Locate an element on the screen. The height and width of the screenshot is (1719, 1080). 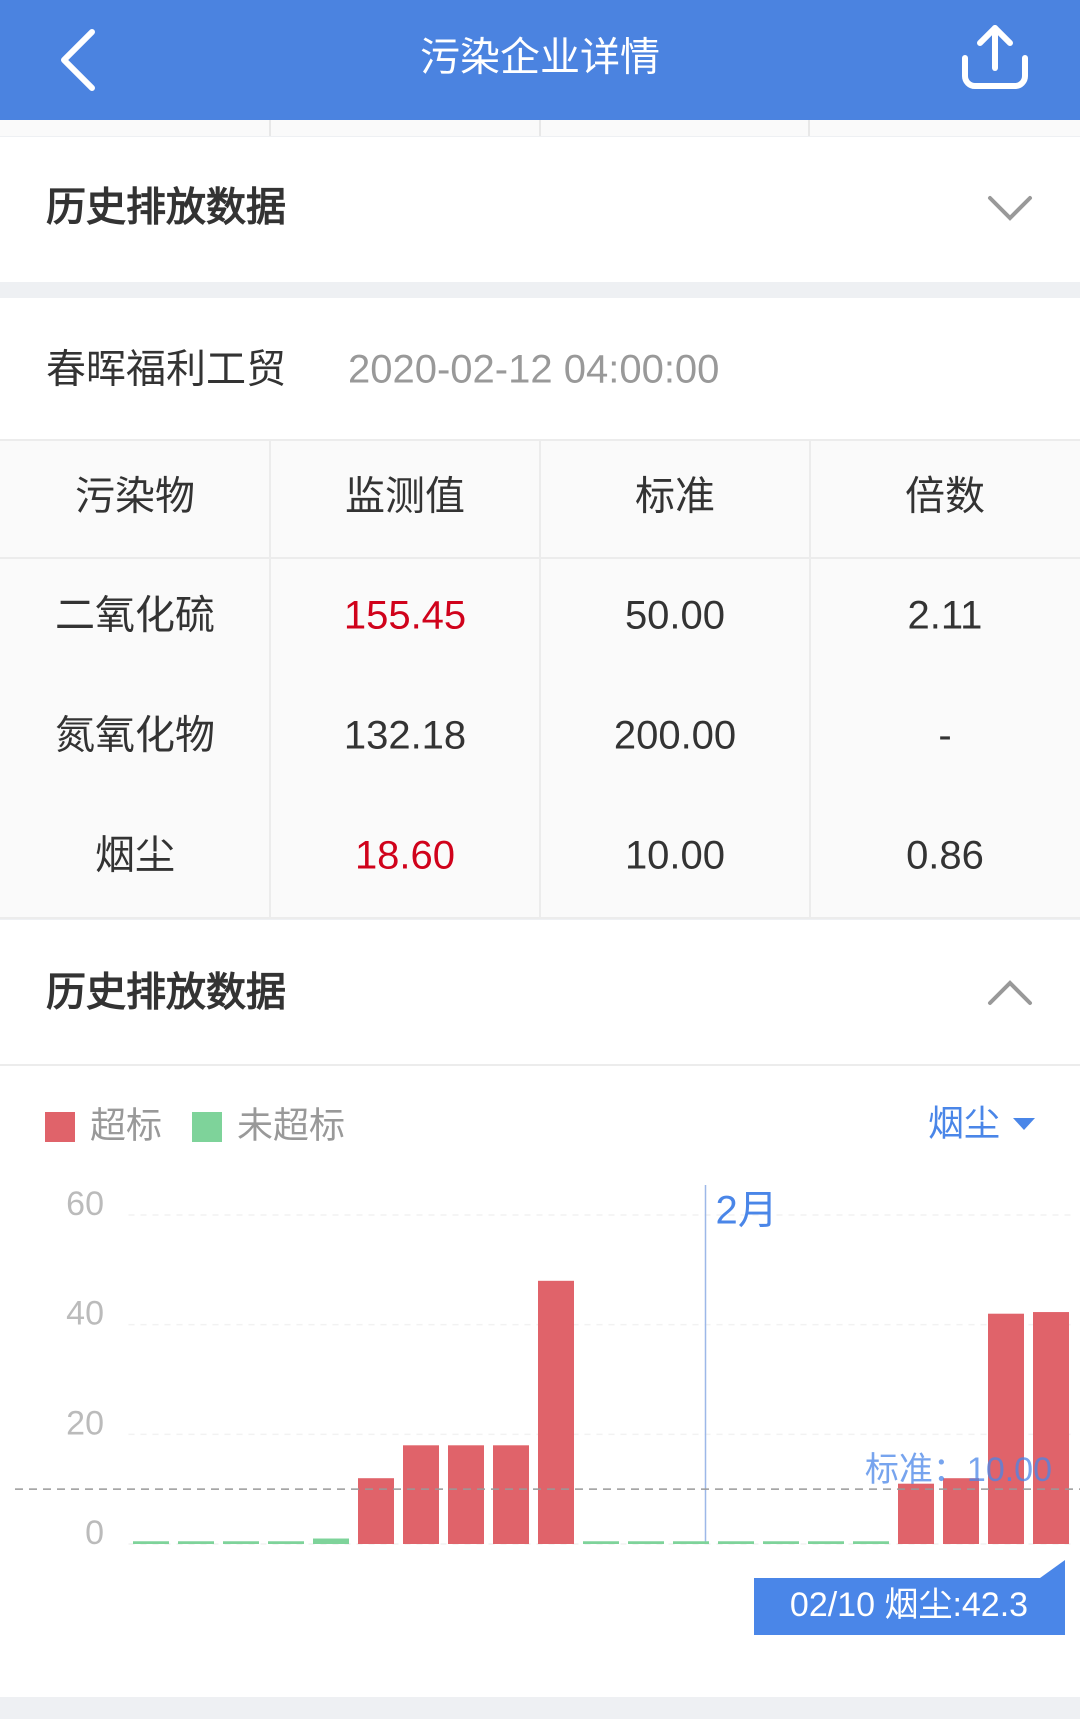
table-cell: - is located at coordinates (944, 736).